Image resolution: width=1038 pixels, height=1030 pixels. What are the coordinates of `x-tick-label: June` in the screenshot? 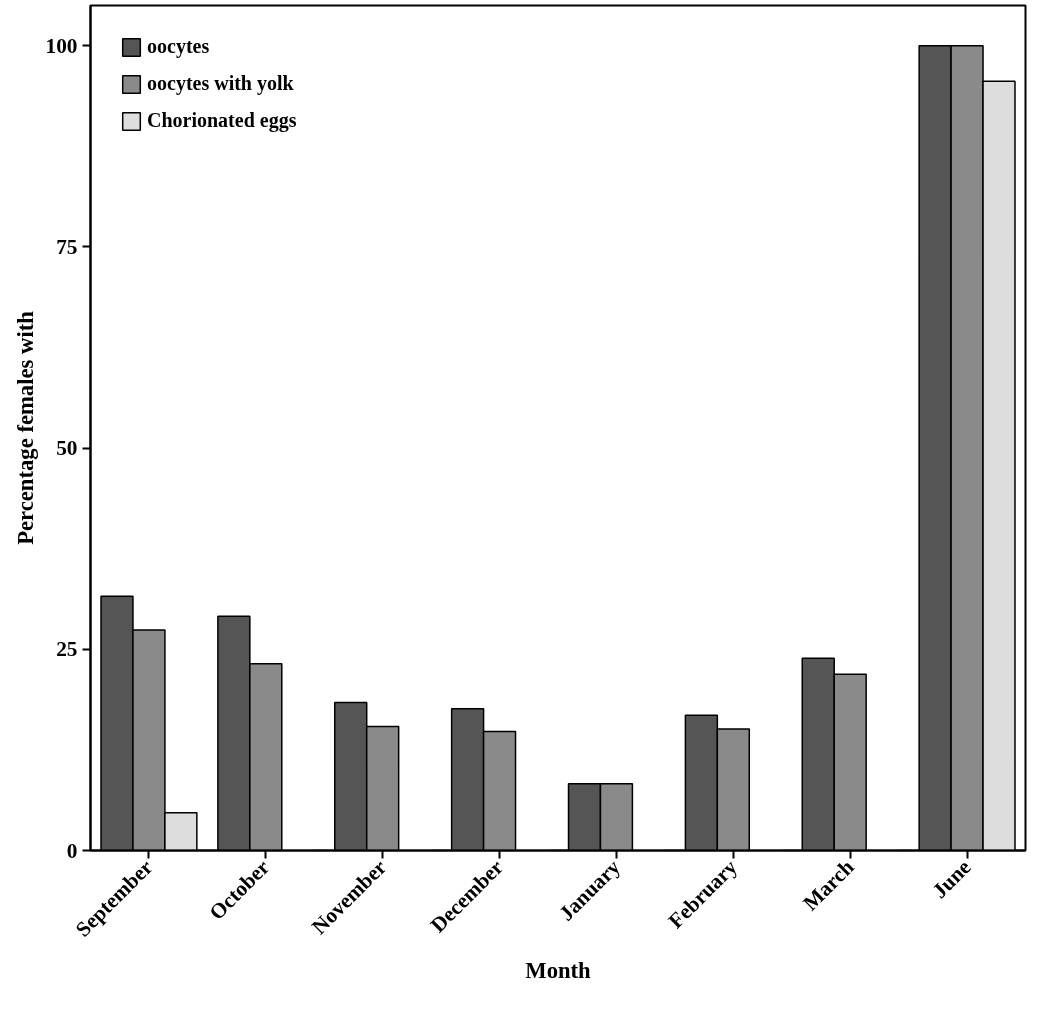 It's located at (951, 879).